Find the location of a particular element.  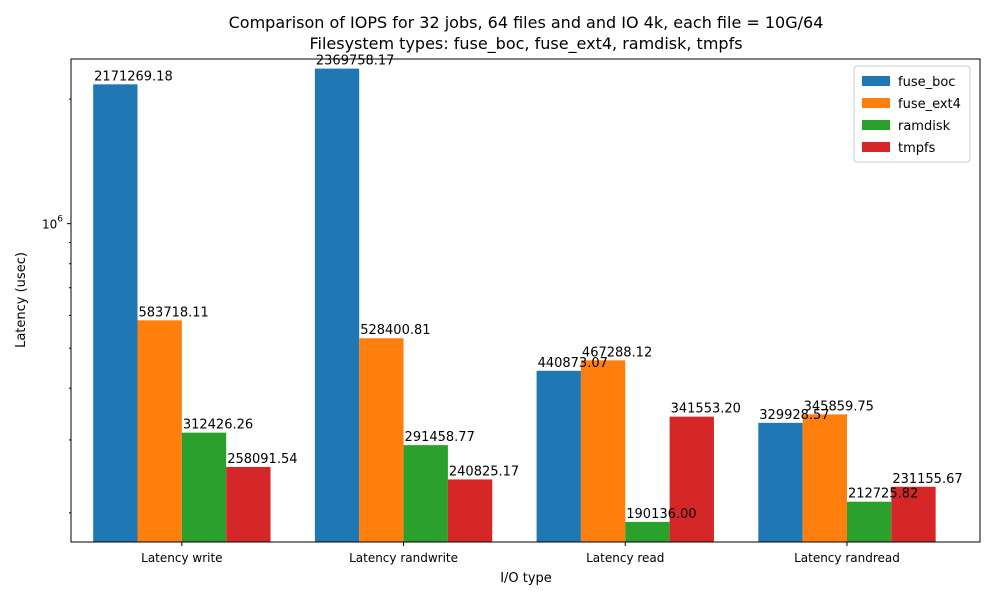

data-label-fuse_ext4-4: 345859.75 is located at coordinates (839, 406).